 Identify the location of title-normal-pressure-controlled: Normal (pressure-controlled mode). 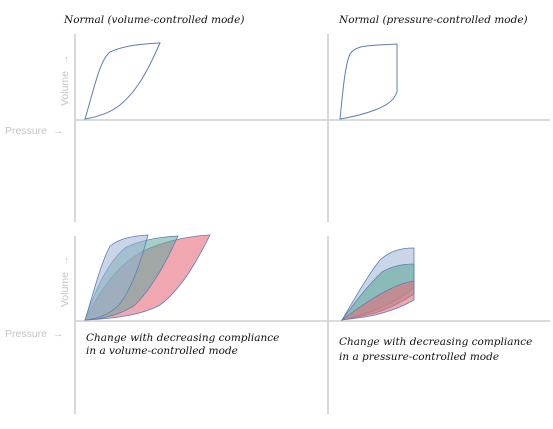
(433, 20).